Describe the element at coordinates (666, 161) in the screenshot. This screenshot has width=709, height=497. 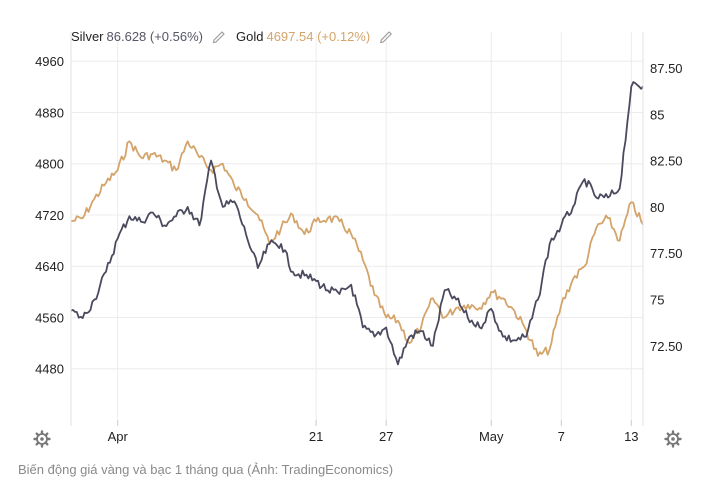
I see `y-right-tick-label: 82.50` at that location.